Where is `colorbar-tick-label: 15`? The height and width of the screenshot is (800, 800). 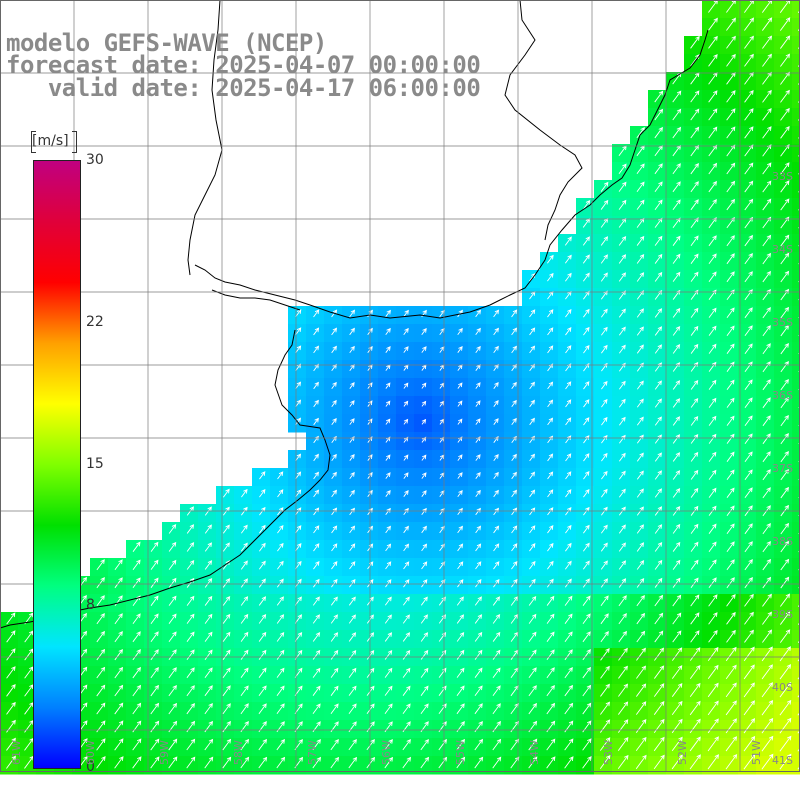
colorbar-tick-label: 15 is located at coordinates (95, 463).